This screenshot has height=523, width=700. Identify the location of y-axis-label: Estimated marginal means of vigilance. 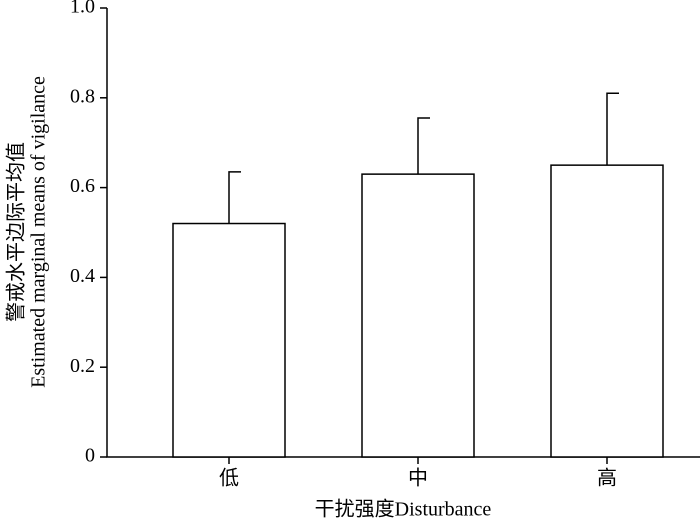
(39, 232).